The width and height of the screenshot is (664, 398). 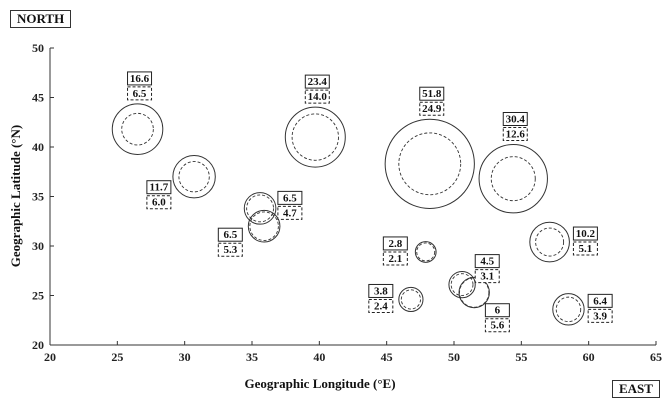 What do you see at coordinates (38, 345) in the screenshot?
I see `y-tick-label: 20` at bounding box center [38, 345].